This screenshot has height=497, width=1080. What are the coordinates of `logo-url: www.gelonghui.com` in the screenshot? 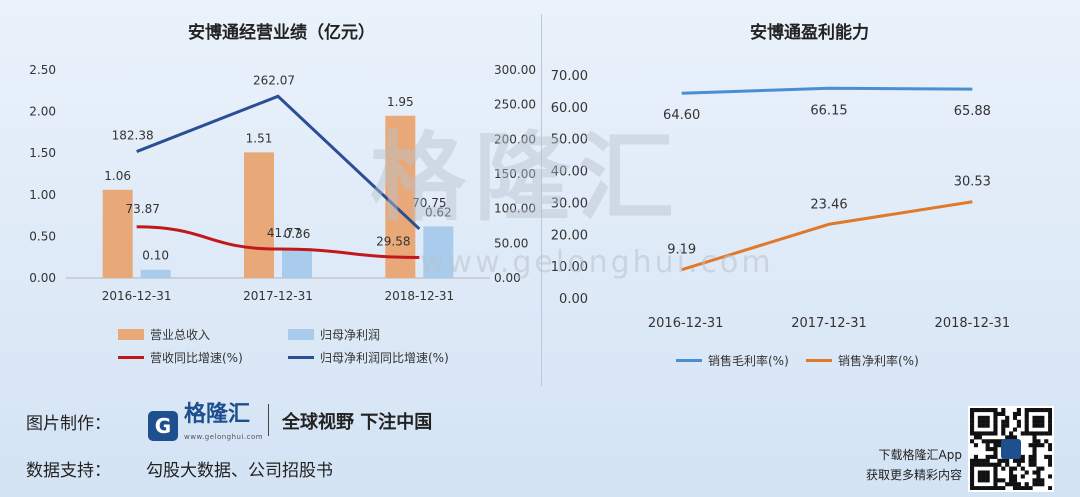 It's located at (224, 437).